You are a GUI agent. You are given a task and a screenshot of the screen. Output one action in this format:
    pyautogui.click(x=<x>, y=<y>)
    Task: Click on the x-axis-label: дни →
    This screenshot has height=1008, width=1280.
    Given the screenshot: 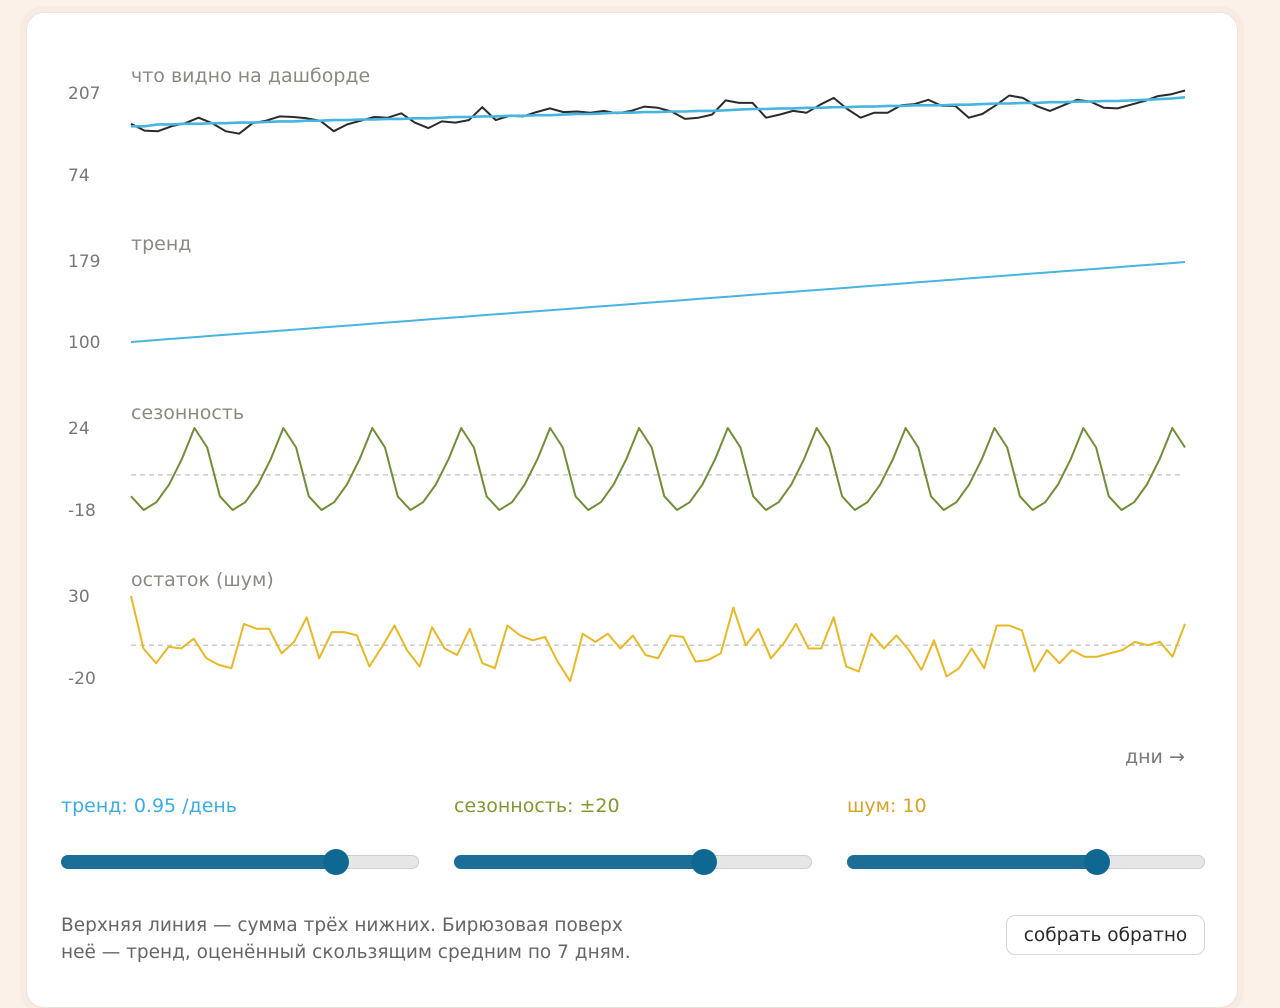 What is the action you would take?
    pyautogui.click(x=1155, y=757)
    